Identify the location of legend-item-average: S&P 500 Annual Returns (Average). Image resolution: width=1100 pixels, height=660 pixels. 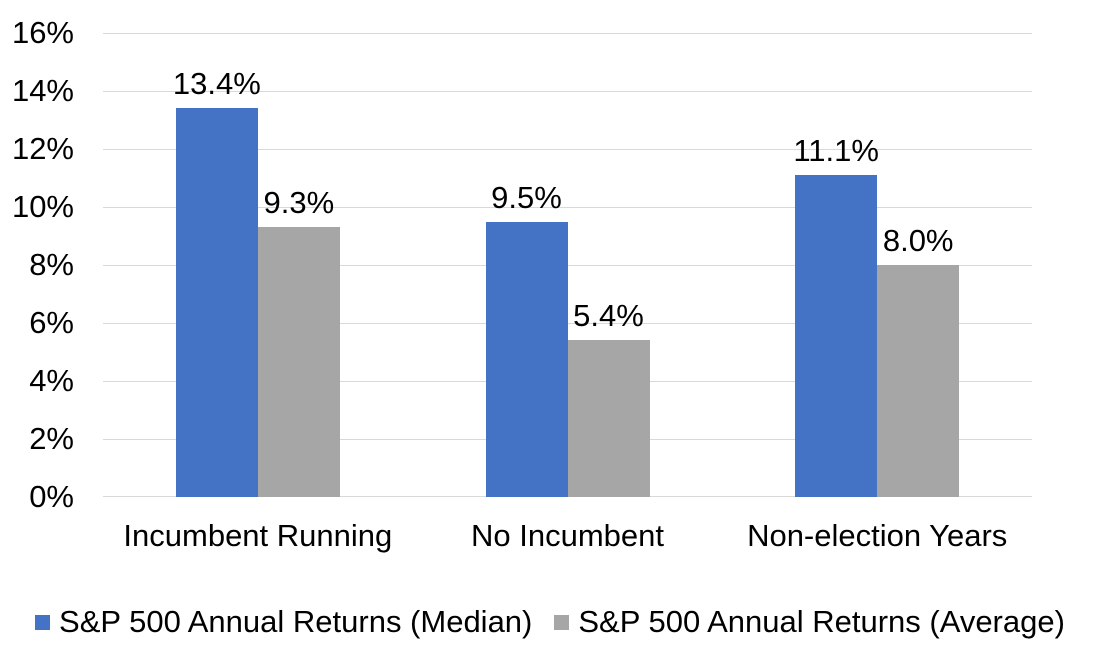
(809, 622).